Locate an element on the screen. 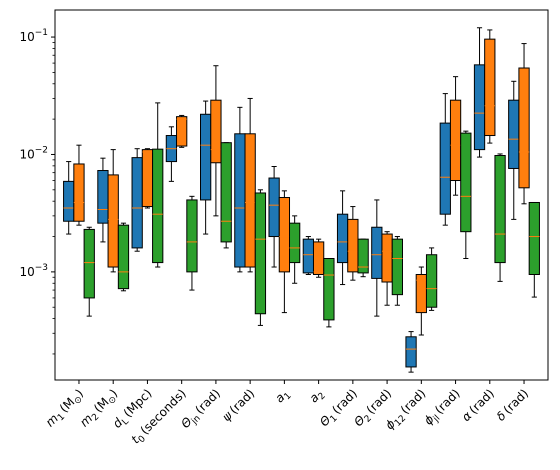 Image resolution: width=560 pixels, height=470 pixels. x-category-label: m1 (M⊙) is located at coordinates (65, 408).